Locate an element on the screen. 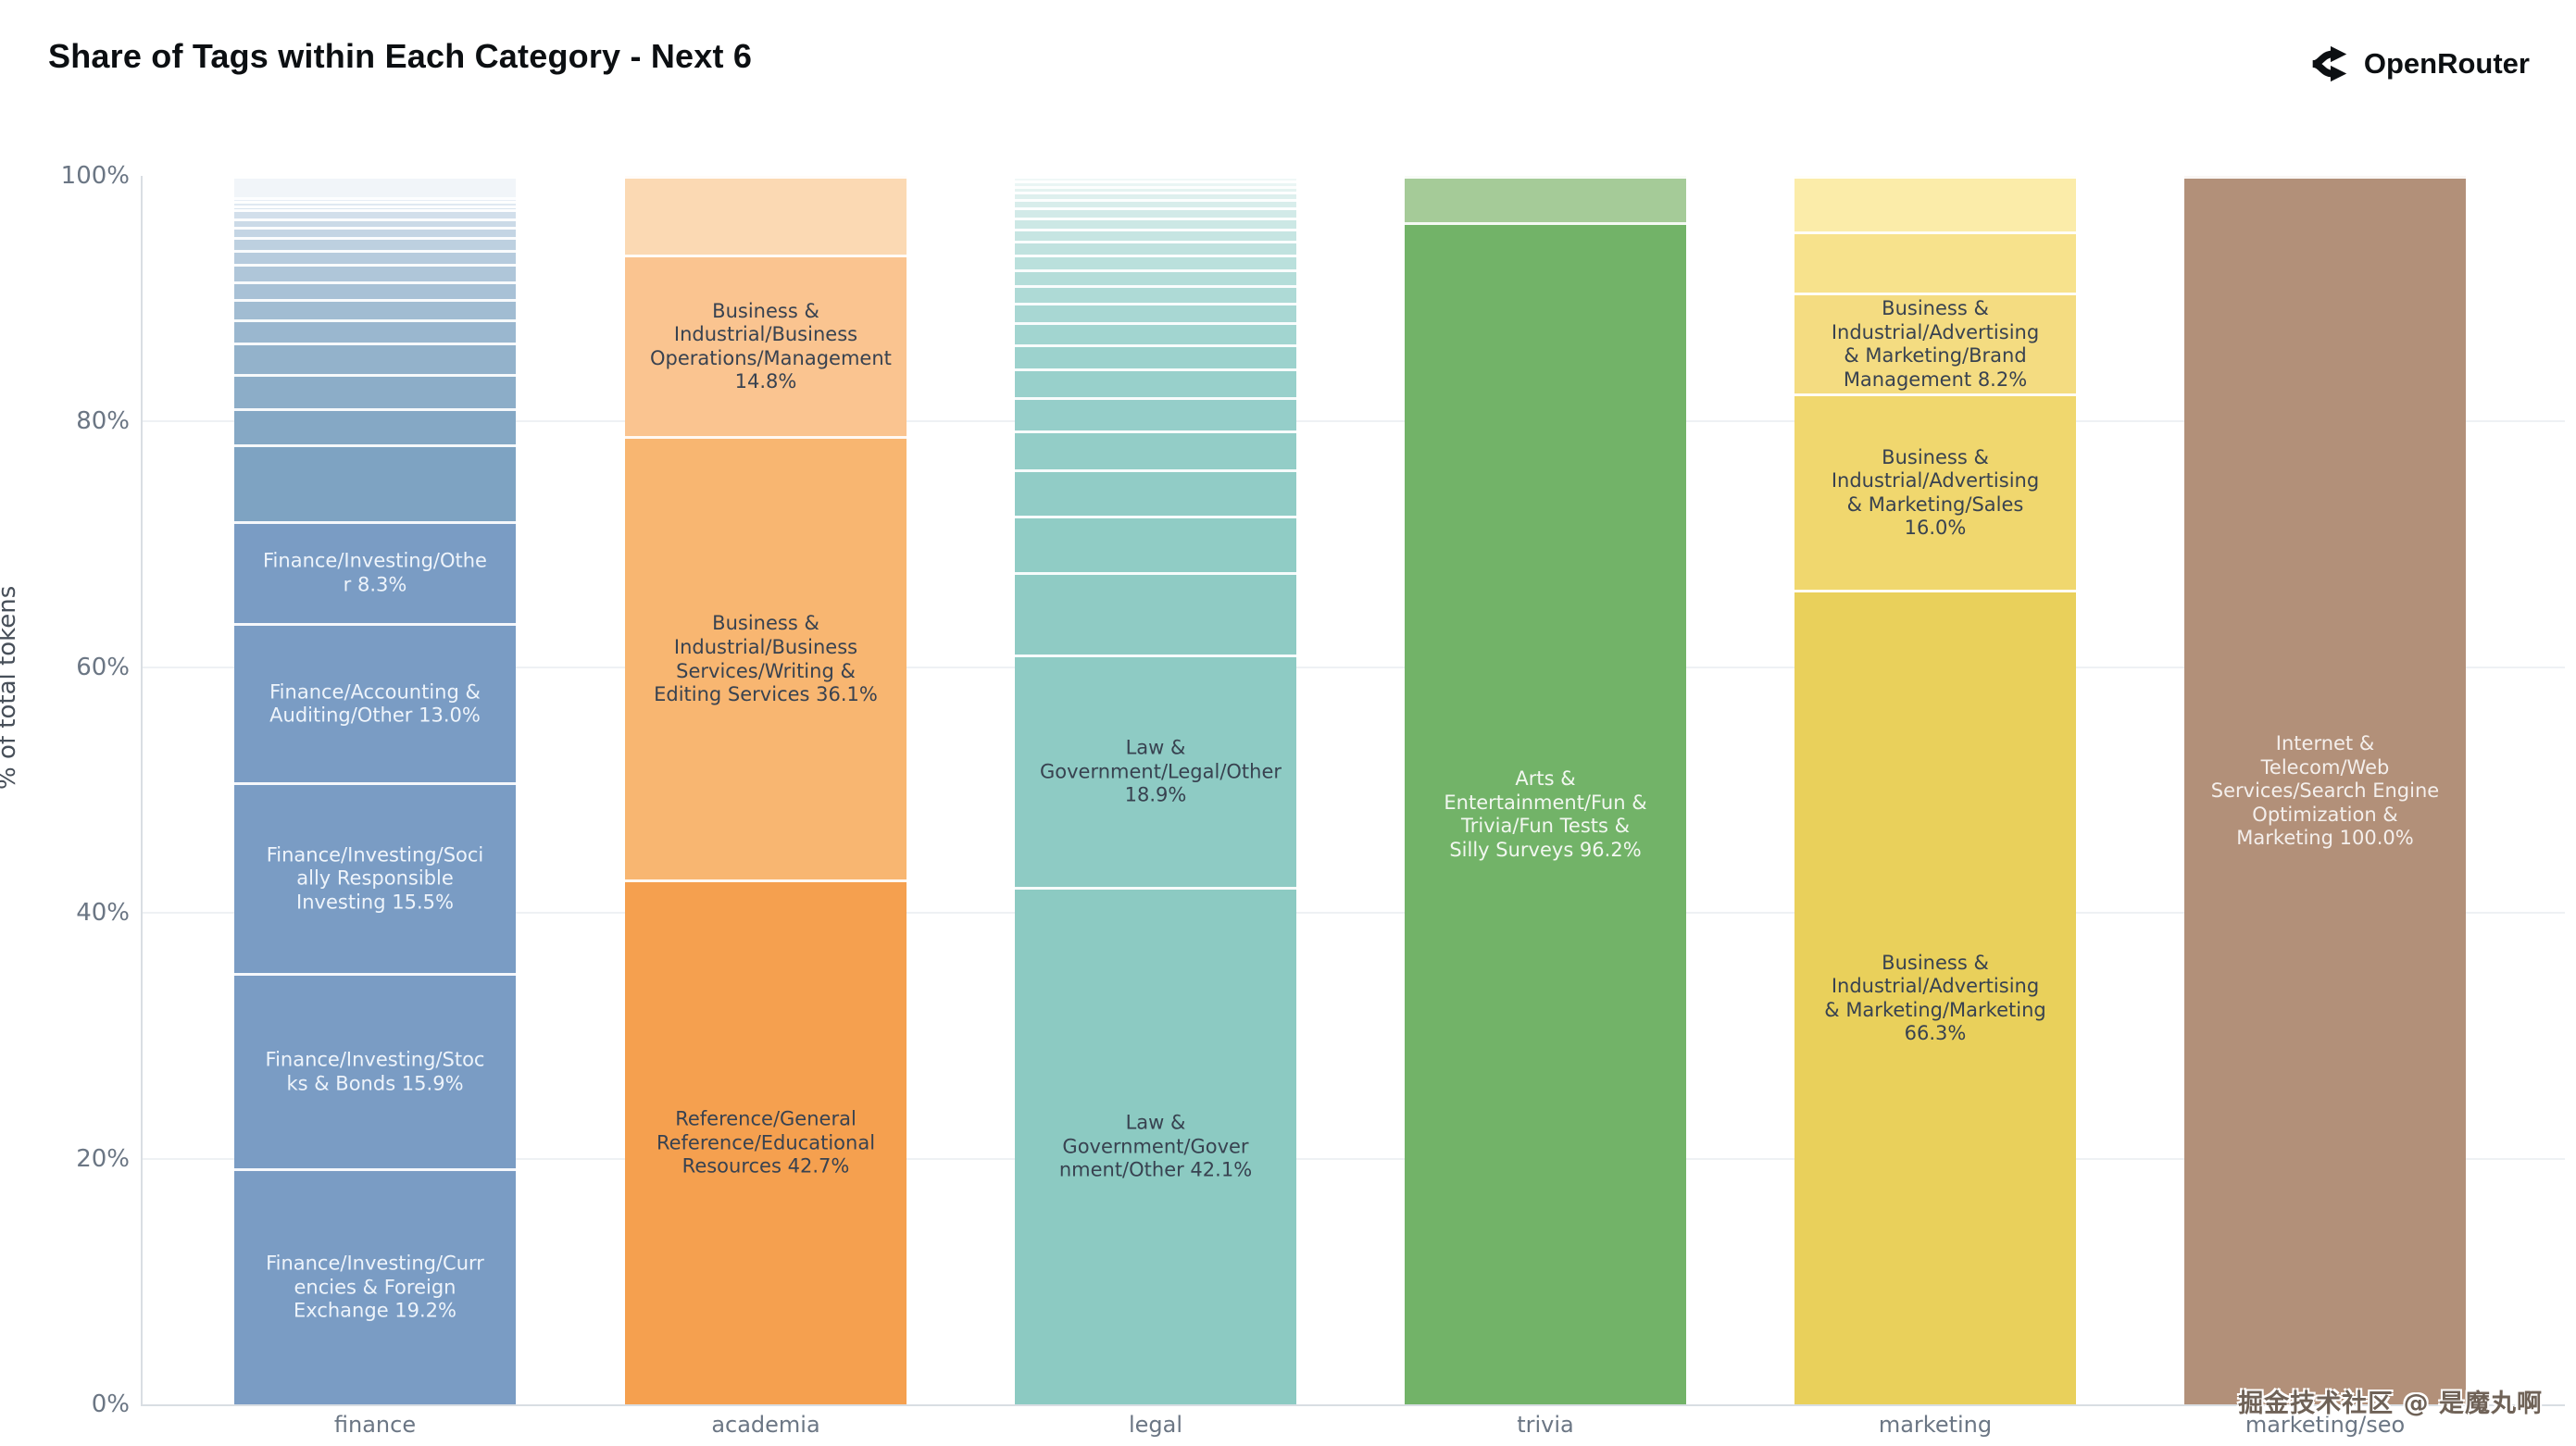 The width and height of the screenshot is (2576, 1446). x-tick-label-legal: legal is located at coordinates (1155, 1425).